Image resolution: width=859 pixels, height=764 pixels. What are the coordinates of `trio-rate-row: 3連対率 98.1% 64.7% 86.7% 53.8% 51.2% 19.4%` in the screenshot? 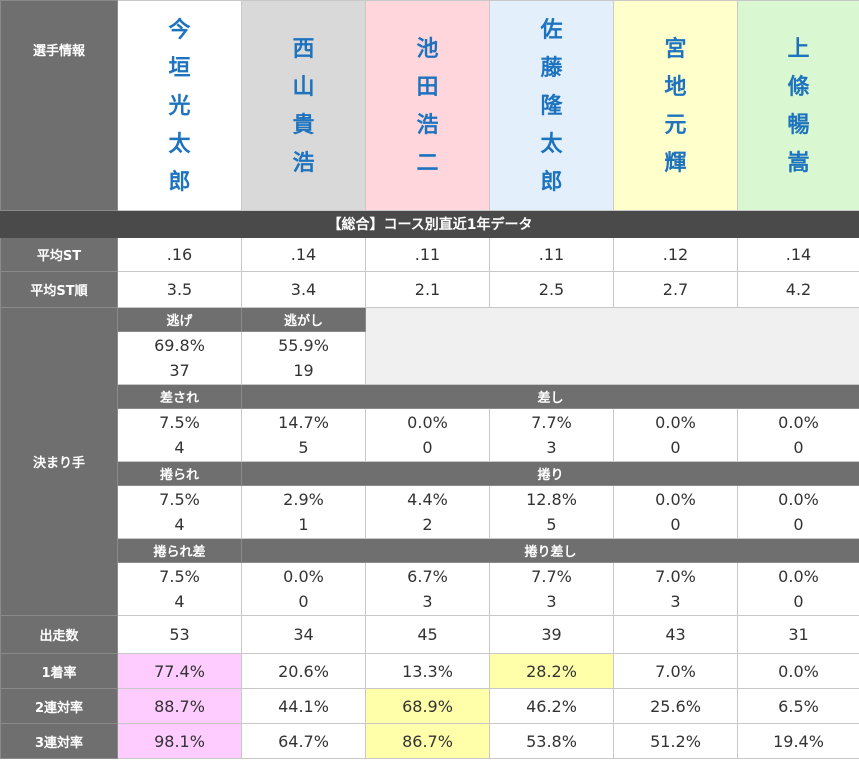 It's located at (429, 741).